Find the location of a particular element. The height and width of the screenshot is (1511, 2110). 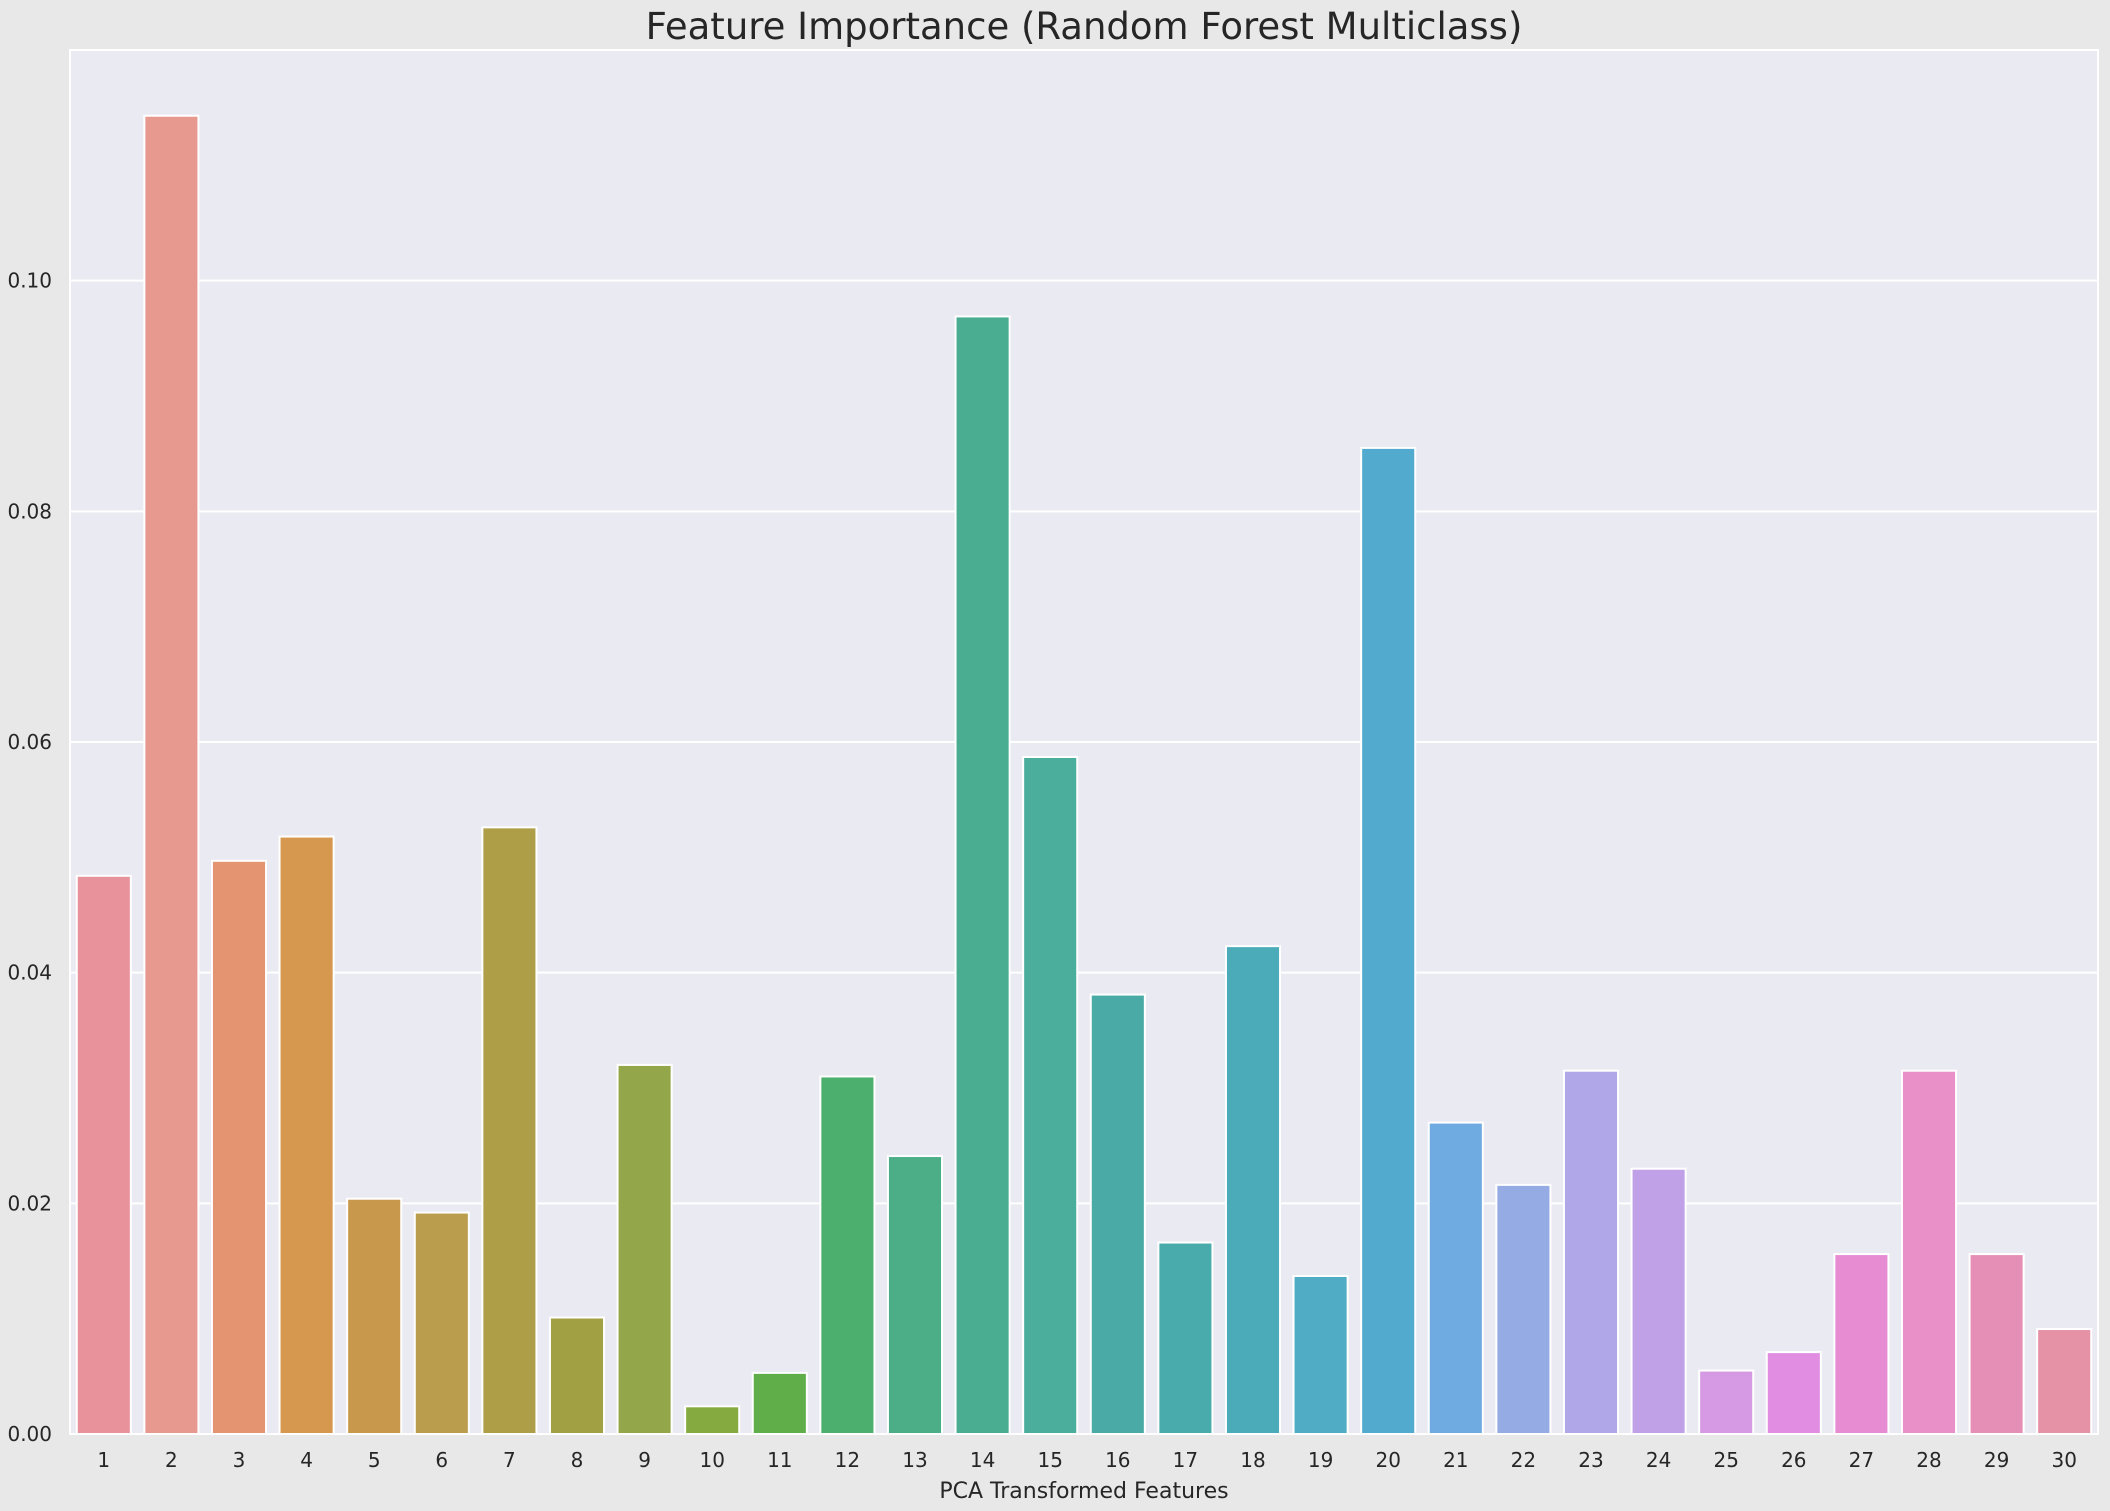

x-tick-label: 16 is located at coordinates (1117, 1460).